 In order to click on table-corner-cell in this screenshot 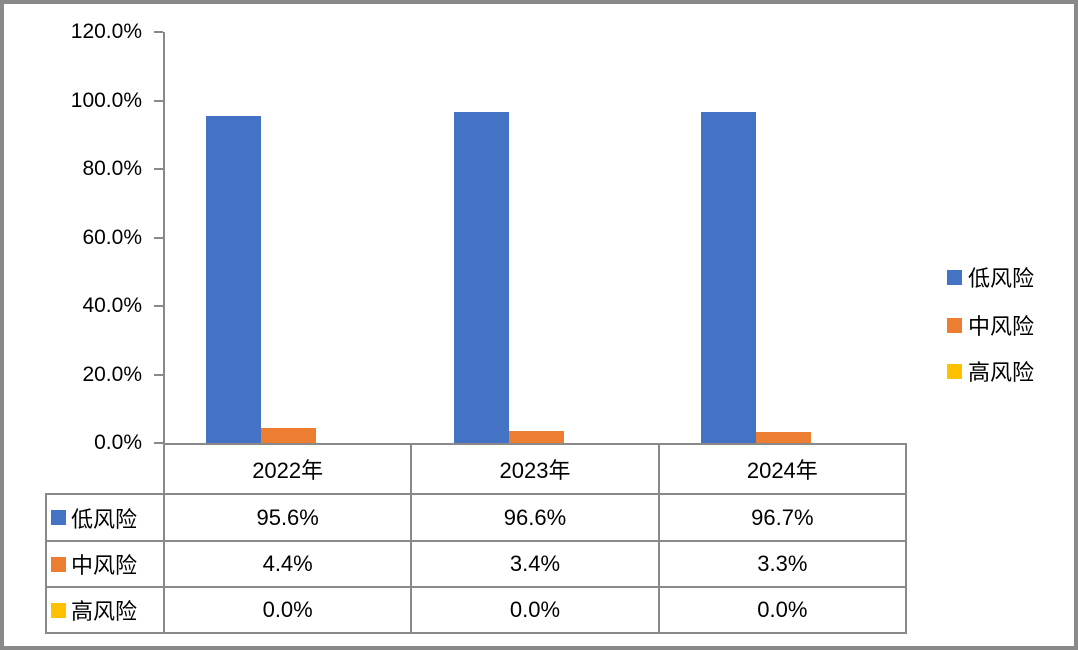, I will do `click(105, 469)`.